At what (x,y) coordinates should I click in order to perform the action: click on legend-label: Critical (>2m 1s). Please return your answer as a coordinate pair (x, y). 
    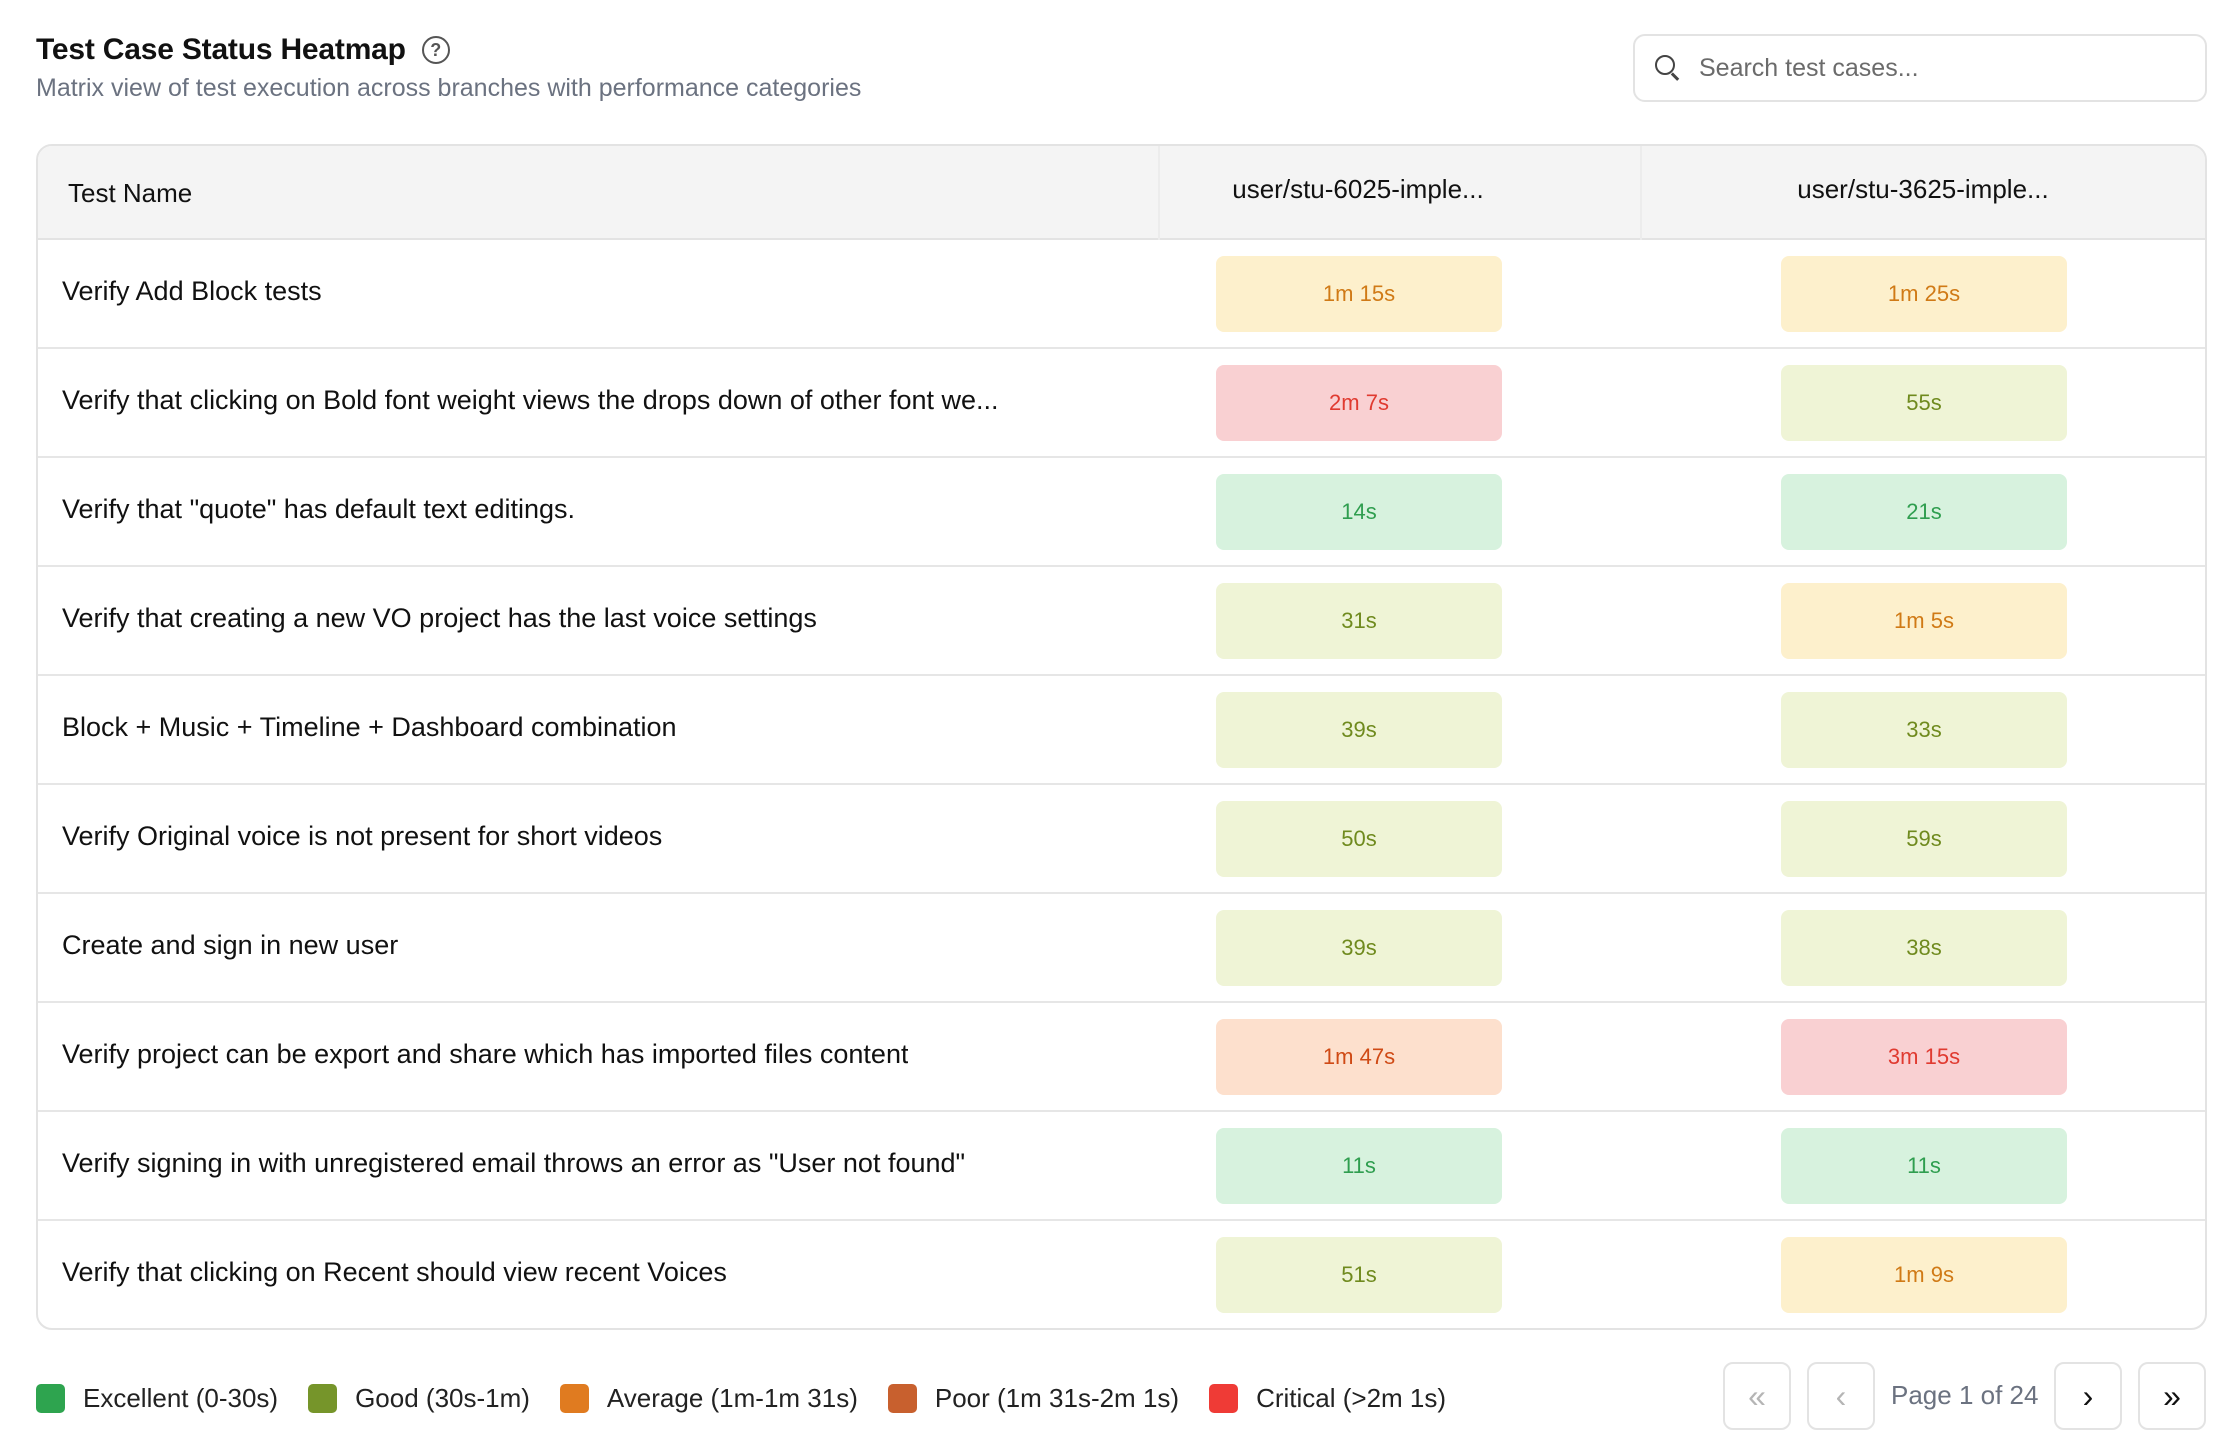
    Looking at the image, I should click on (1351, 1397).